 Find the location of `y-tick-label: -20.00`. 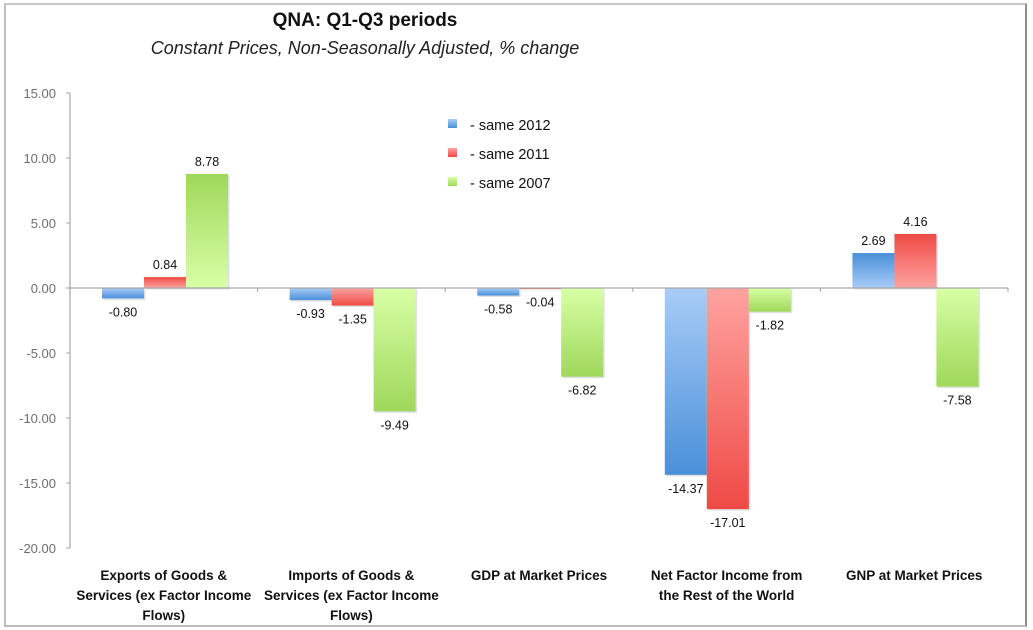

y-tick-label: -20.00 is located at coordinates (37, 548).